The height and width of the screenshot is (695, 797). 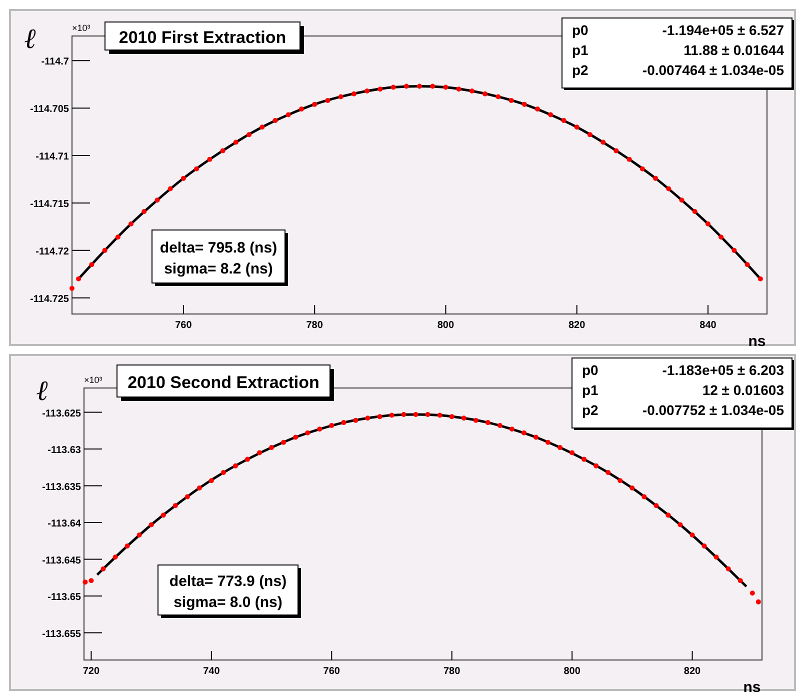 I want to click on y-tick-label: -113.625, so click(x=62, y=414).